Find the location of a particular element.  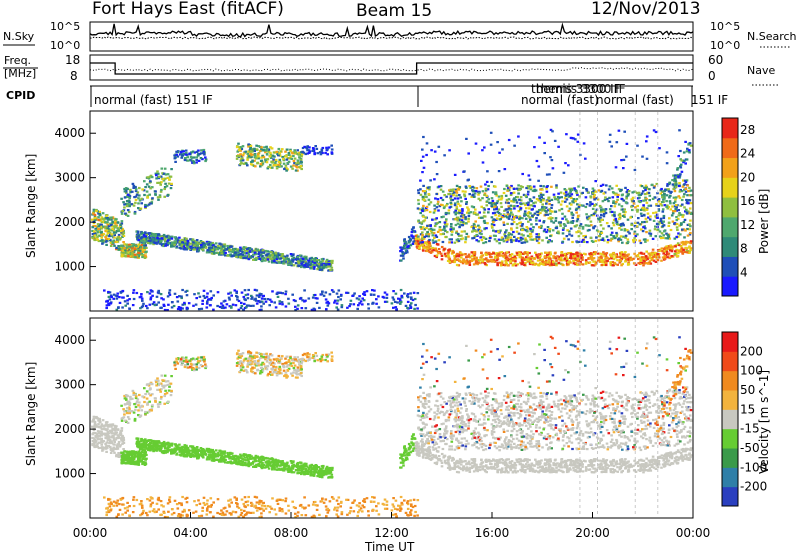

noise-sky-trace is located at coordinates (391, 30).